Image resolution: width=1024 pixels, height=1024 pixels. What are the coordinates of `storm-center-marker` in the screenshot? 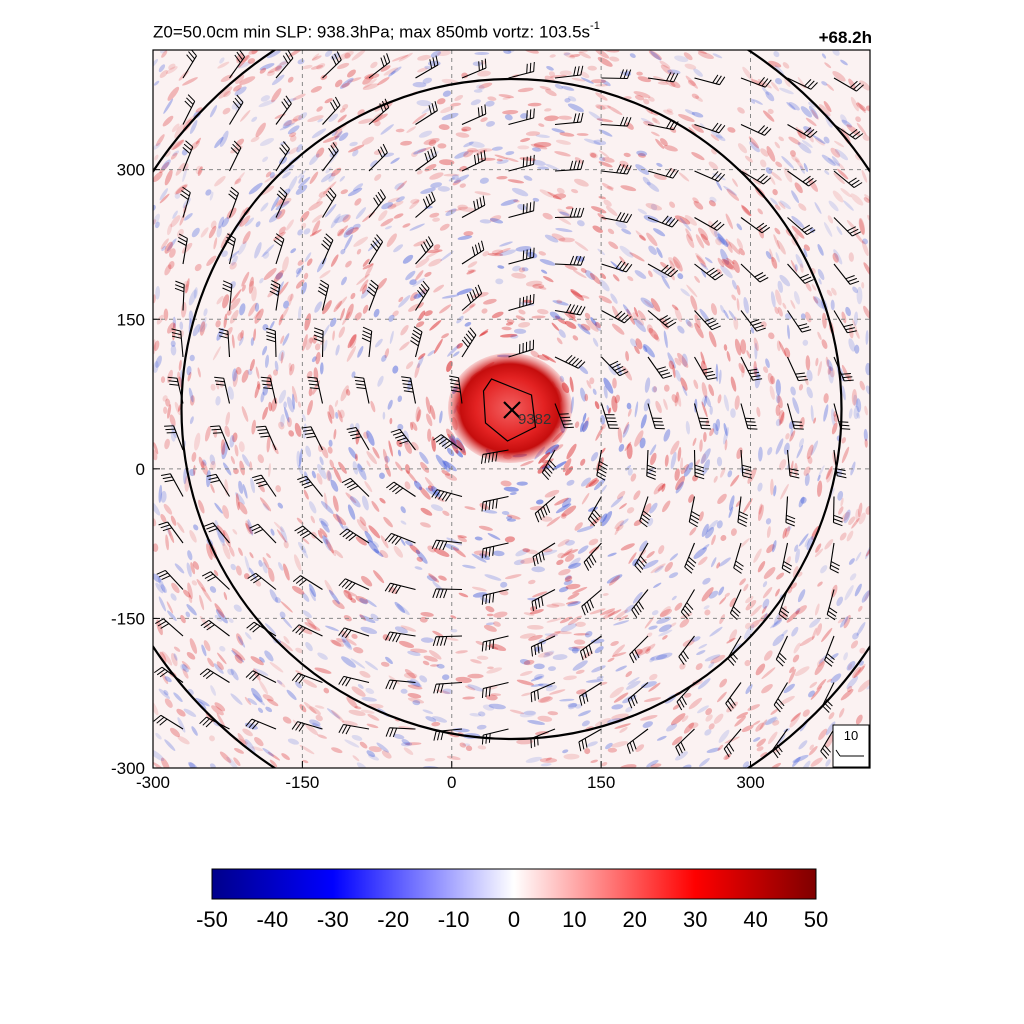 It's located at (512, 410).